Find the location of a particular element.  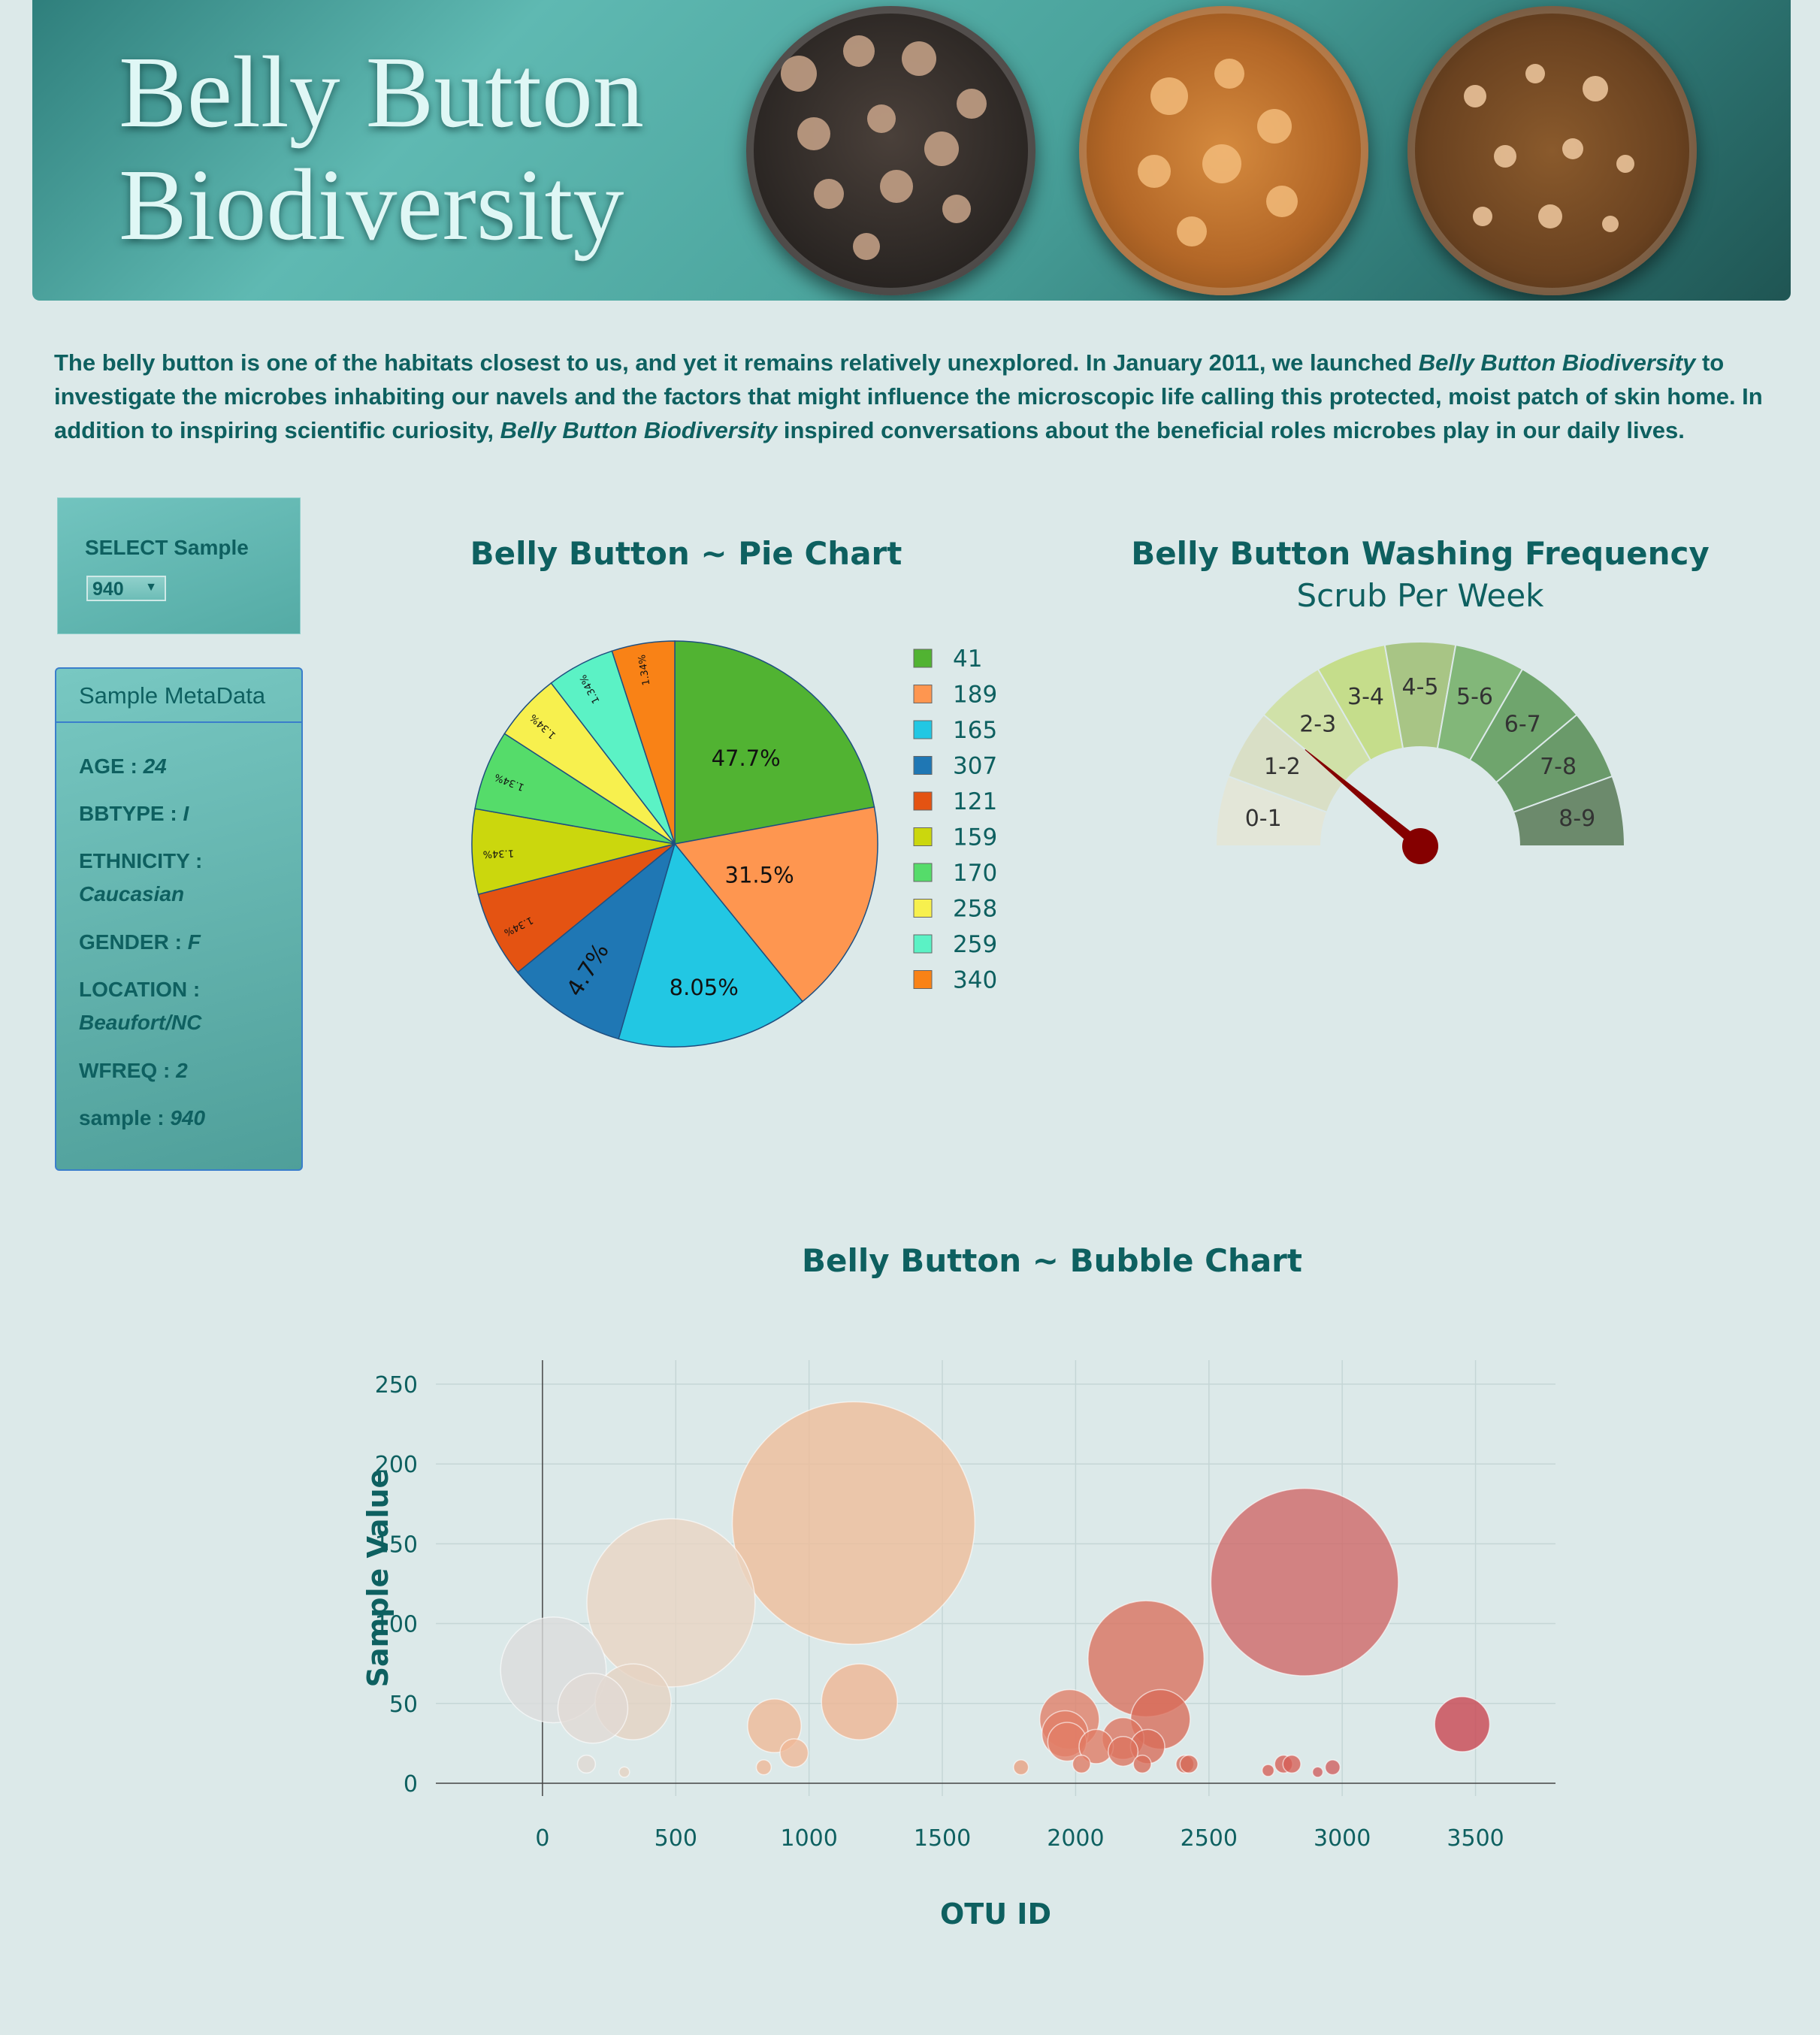

y-tick-label: 200 is located at coordinates (396, 1465).